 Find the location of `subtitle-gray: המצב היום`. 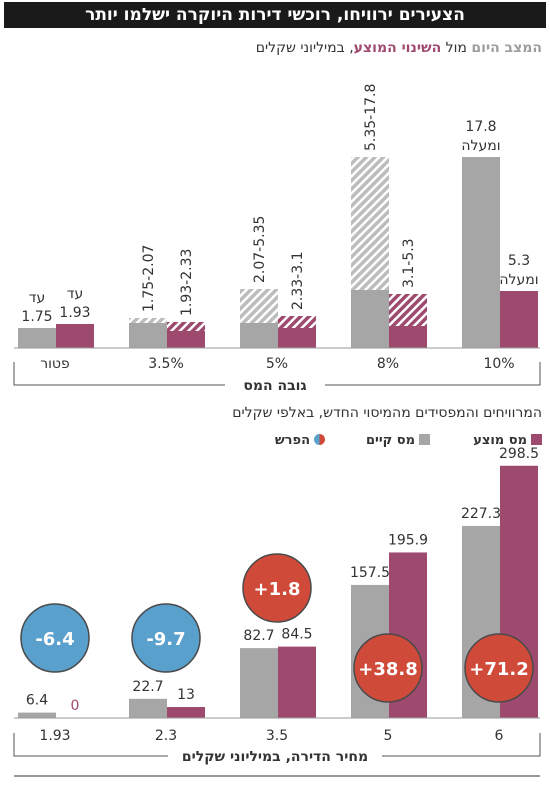

subtitle-gray: המצב היום is located at coordinates (506, 48).